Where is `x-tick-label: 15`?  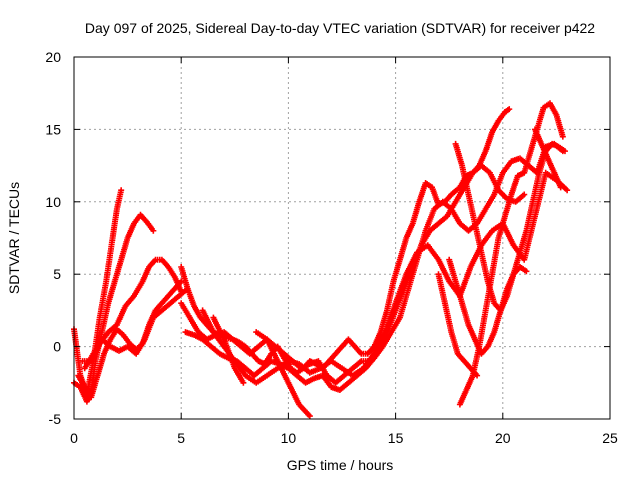
x-tick-label: 15 is located at coordinates (396, 438).